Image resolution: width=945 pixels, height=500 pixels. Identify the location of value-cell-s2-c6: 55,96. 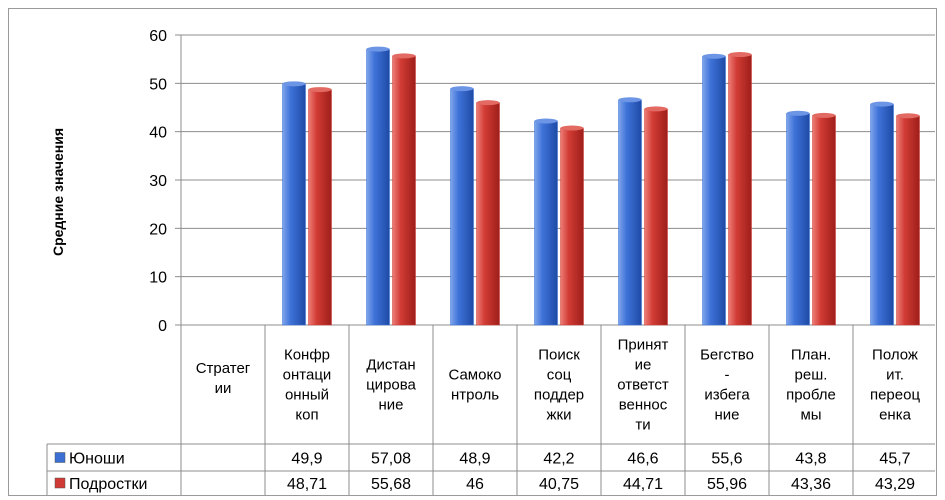
(727, 484).